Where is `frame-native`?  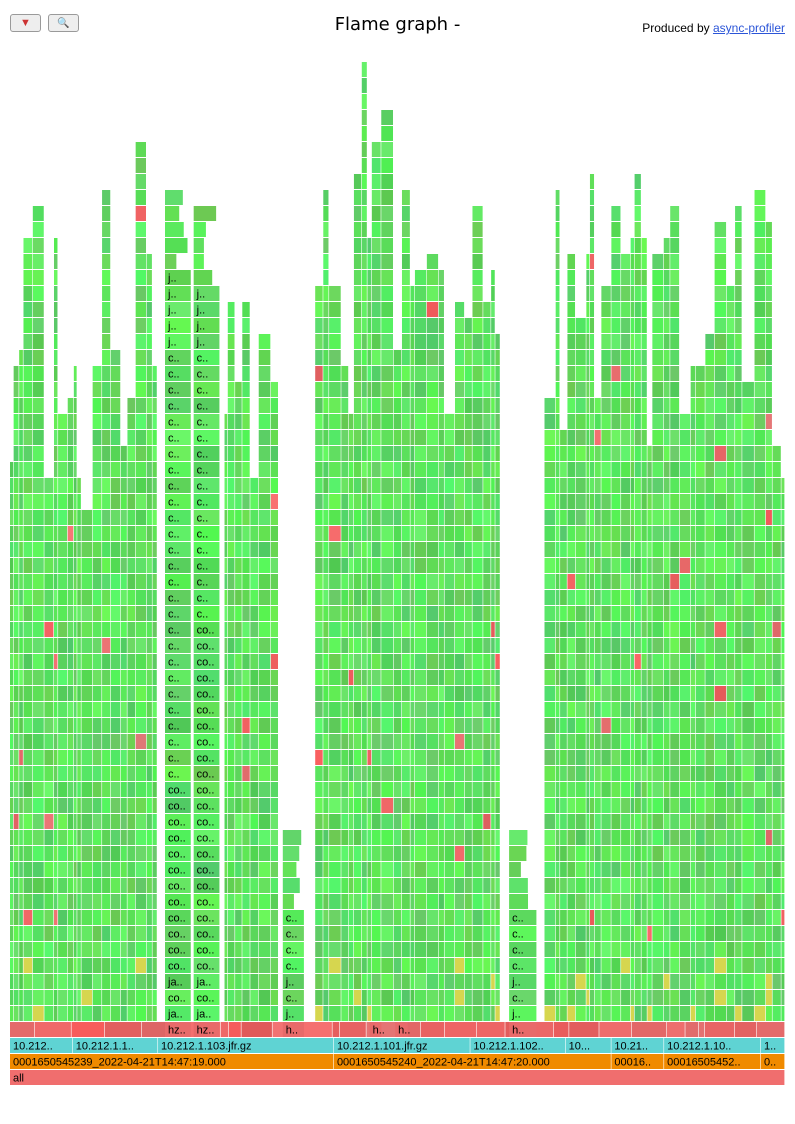 frame-native is located at coordinates (316, 1029).